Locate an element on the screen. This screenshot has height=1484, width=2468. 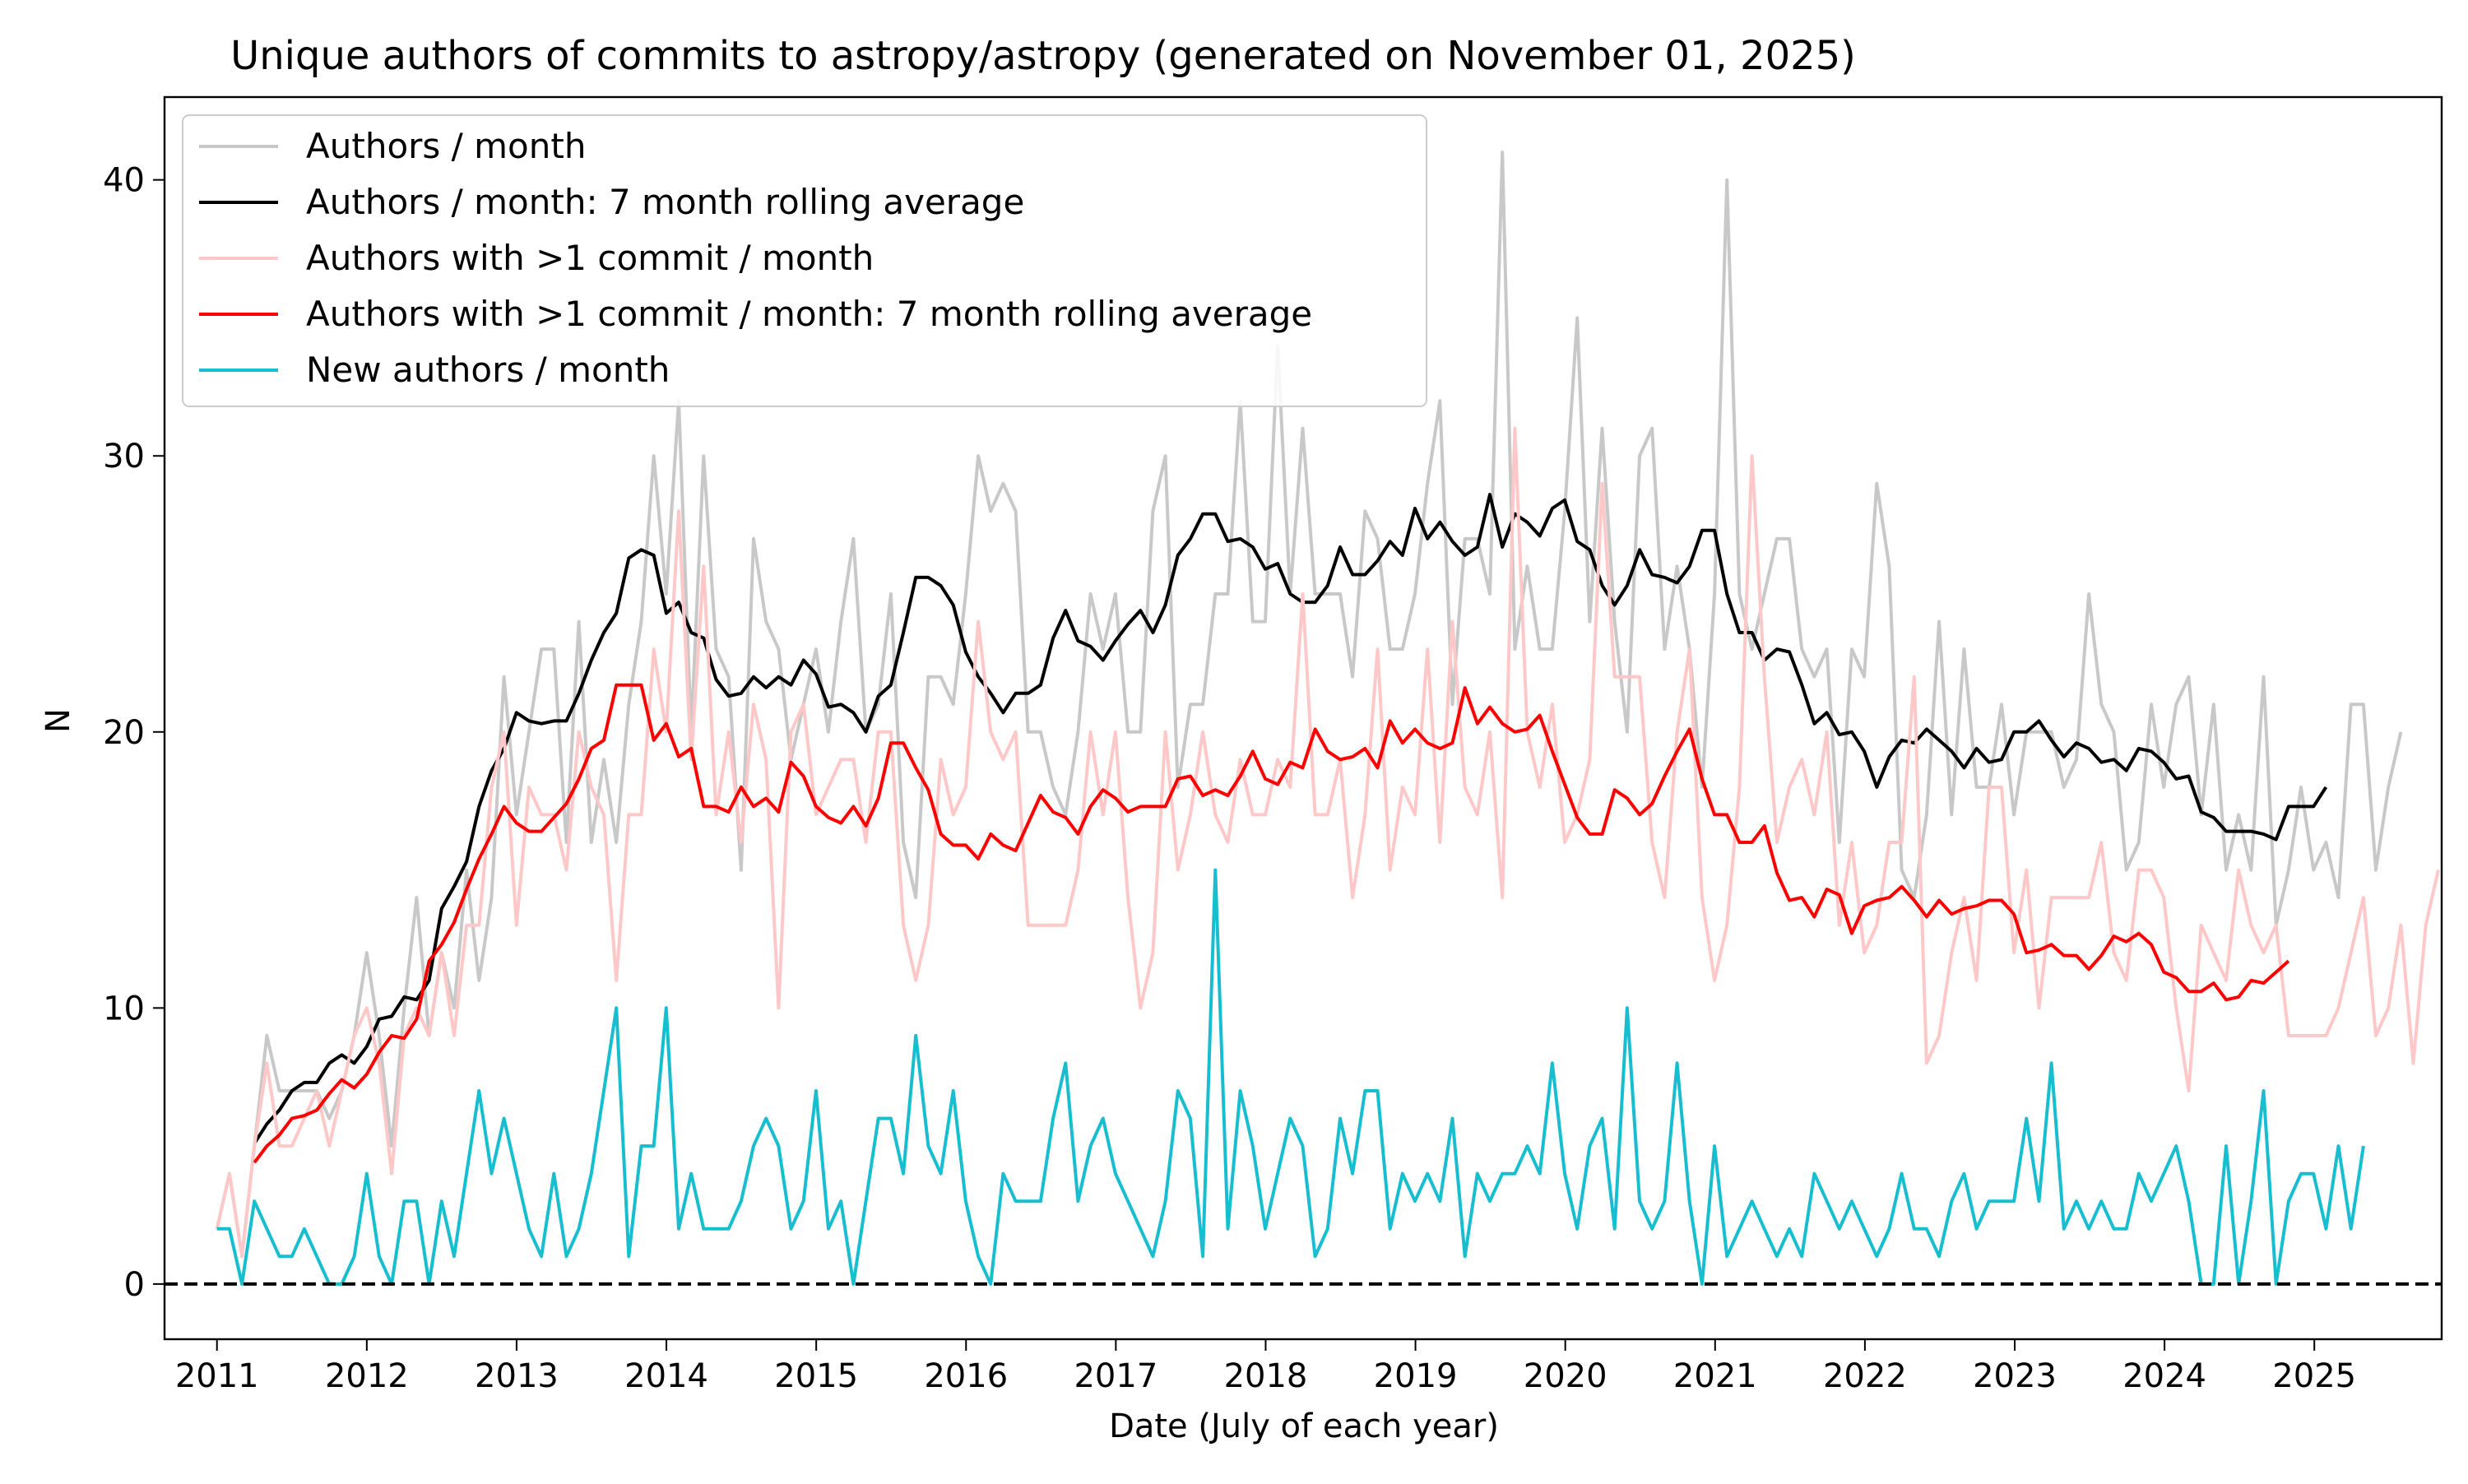
y-tick-label: 30 is located at coordinates (124, 456).